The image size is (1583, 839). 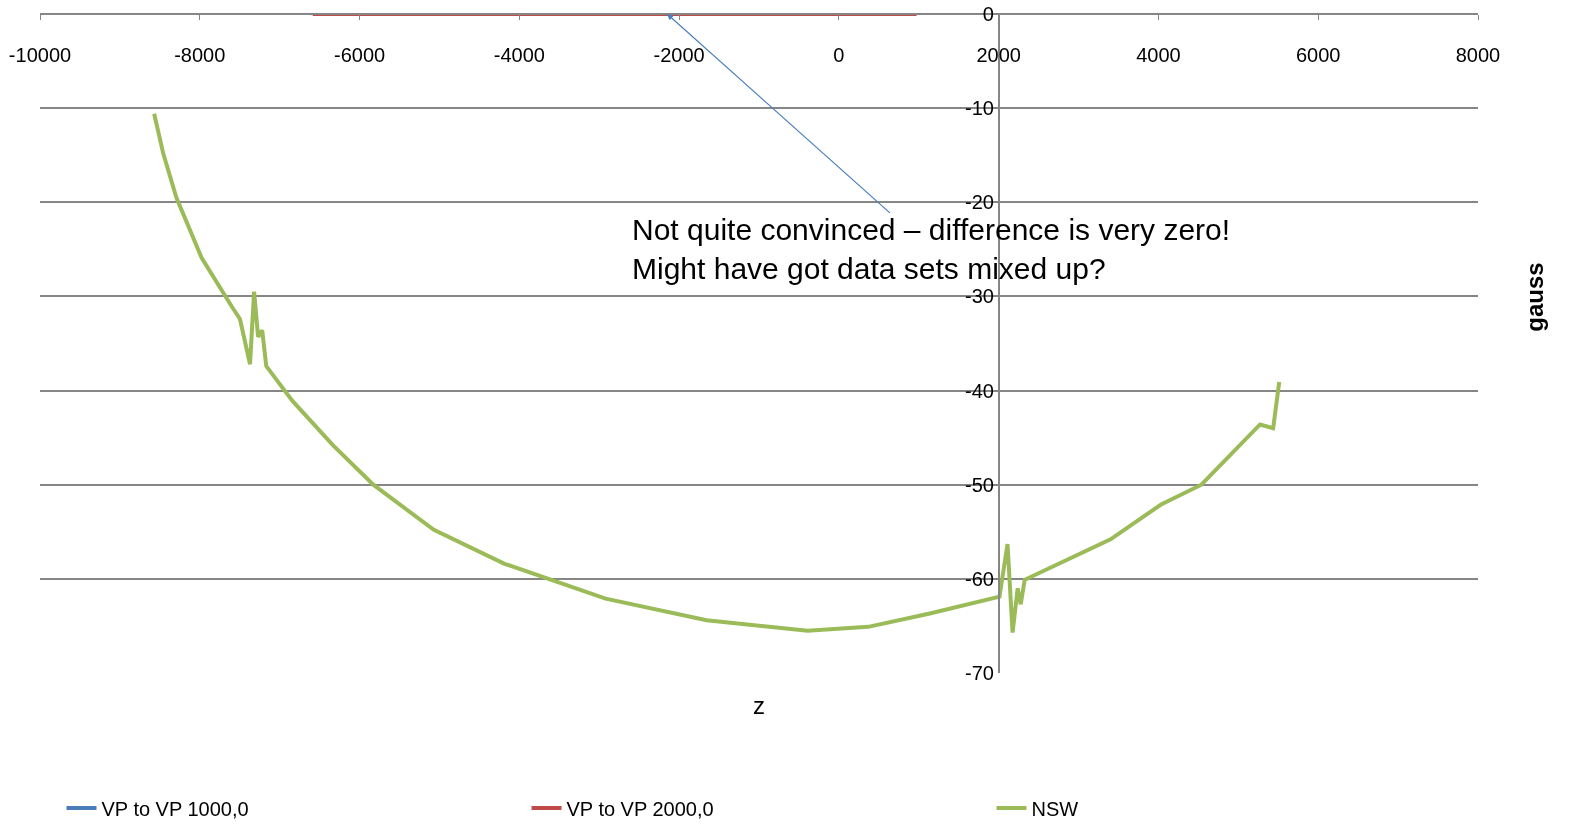 What do you see at coordinates (998, 54) in the screenshot?
I see `x-tick-label: 2000` at bounding box center [998, 54].